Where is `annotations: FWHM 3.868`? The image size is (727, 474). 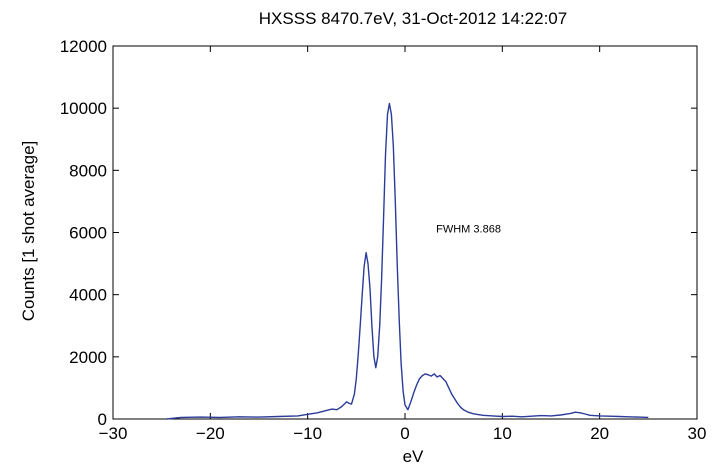
annotations: FWHM 3.868 is located at coordinates (468, 230).